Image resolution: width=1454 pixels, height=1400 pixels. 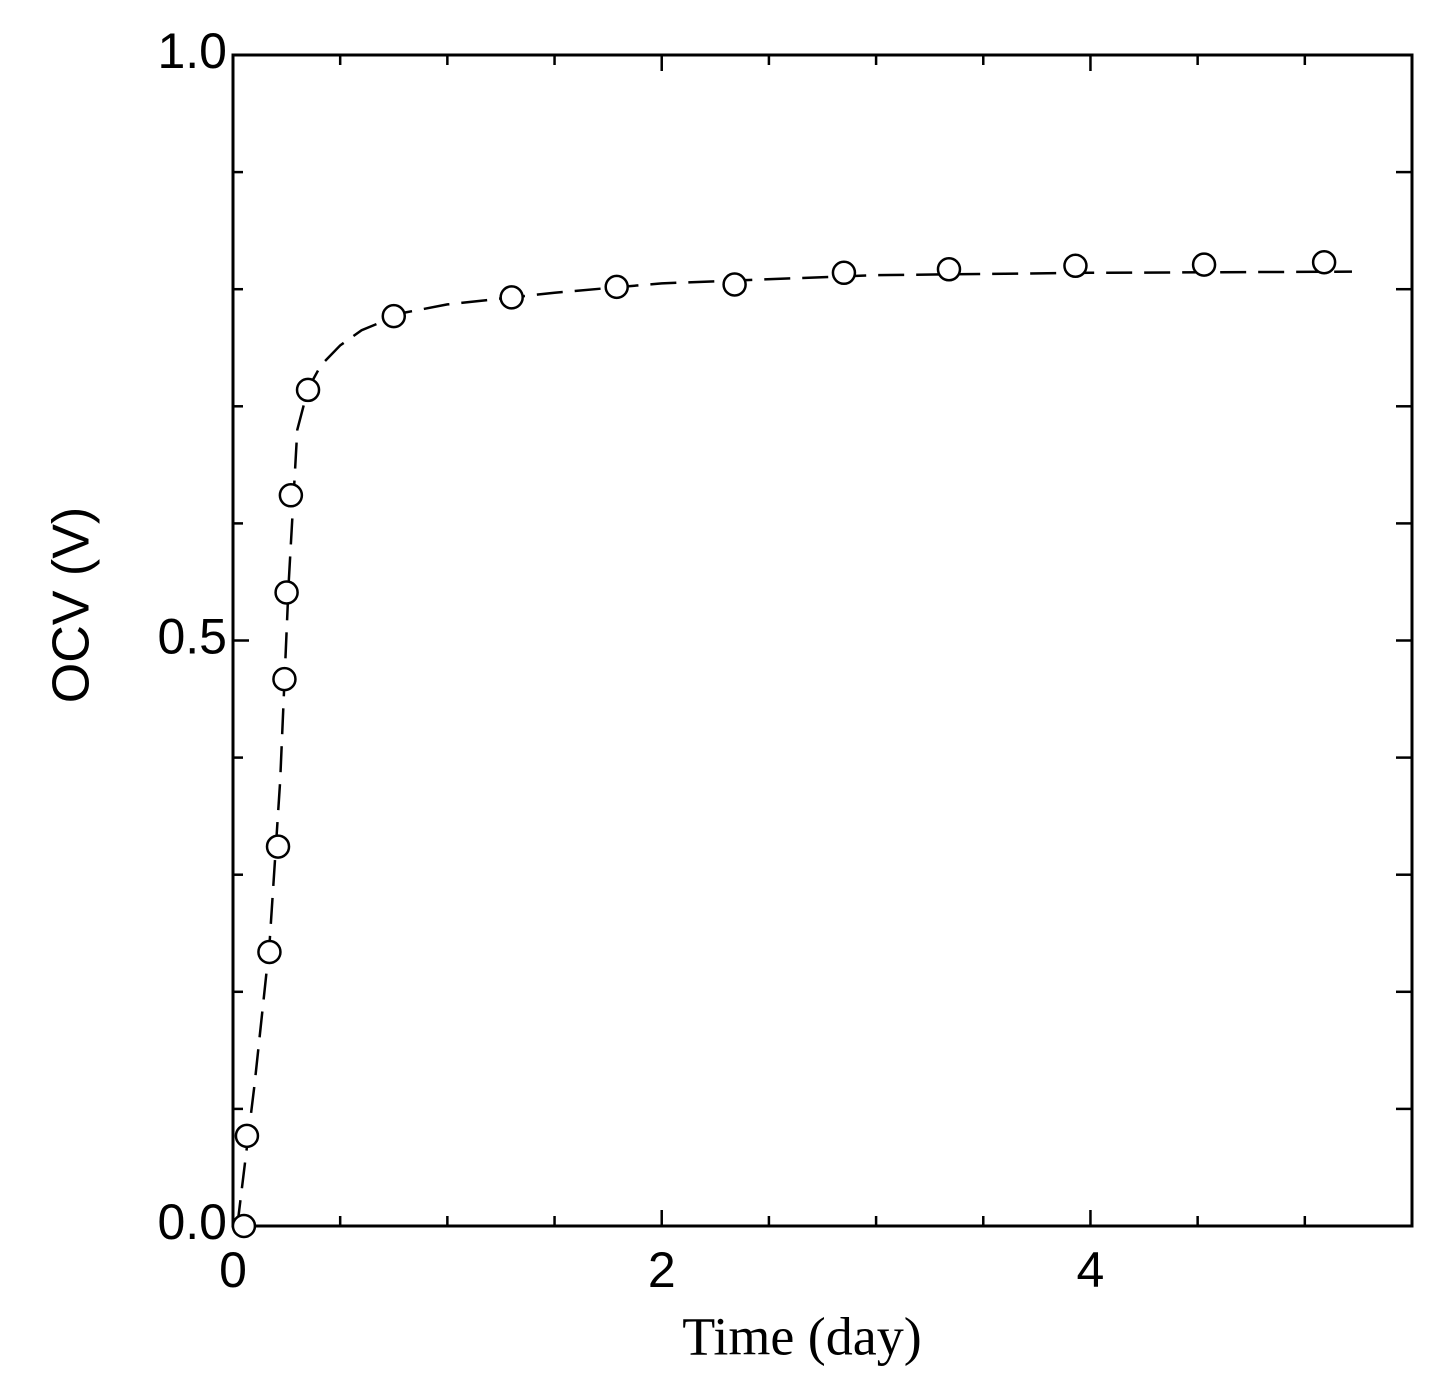 What do you see at coordinates (192, 637) in the screenshot?
I see `y-tick-label: 0.5` at bounding box center [192, 637].